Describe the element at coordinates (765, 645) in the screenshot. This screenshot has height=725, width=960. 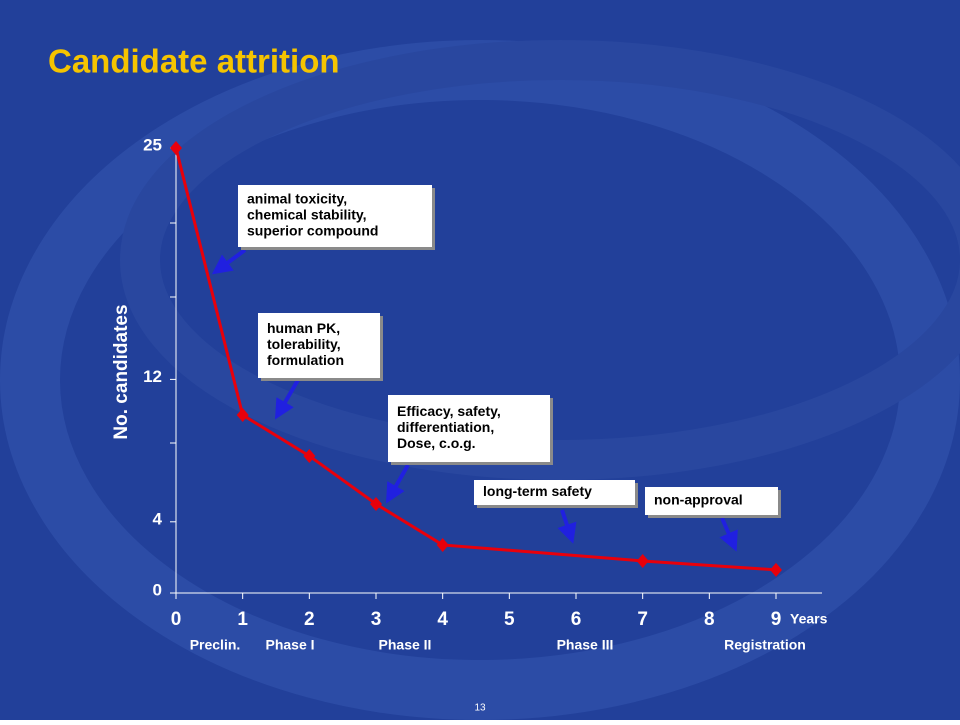
I see `phase-label: Registration` at that location.